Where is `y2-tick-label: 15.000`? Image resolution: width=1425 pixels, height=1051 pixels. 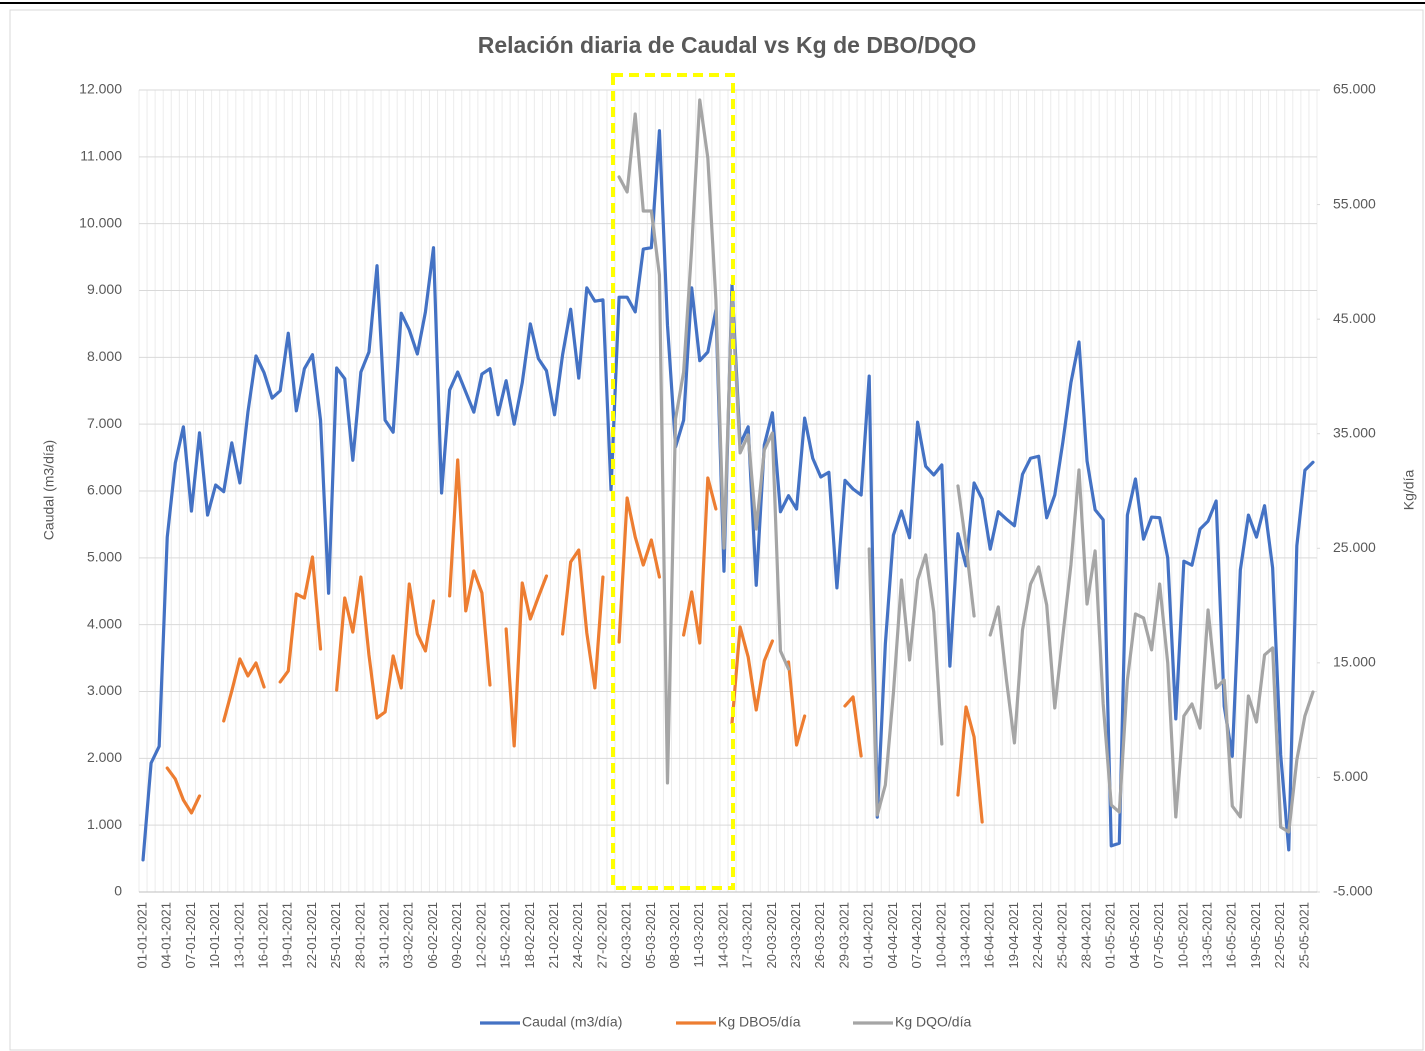 y2-tick-label: 15.000 is located at coordinates (1354, 662).